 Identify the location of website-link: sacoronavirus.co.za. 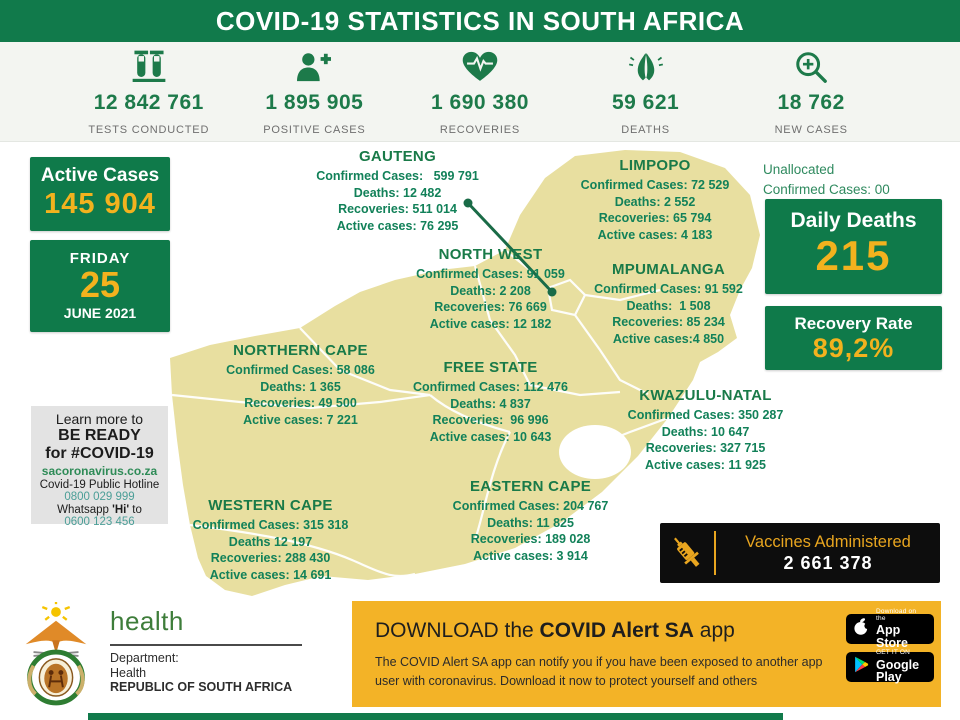
(99, 471).